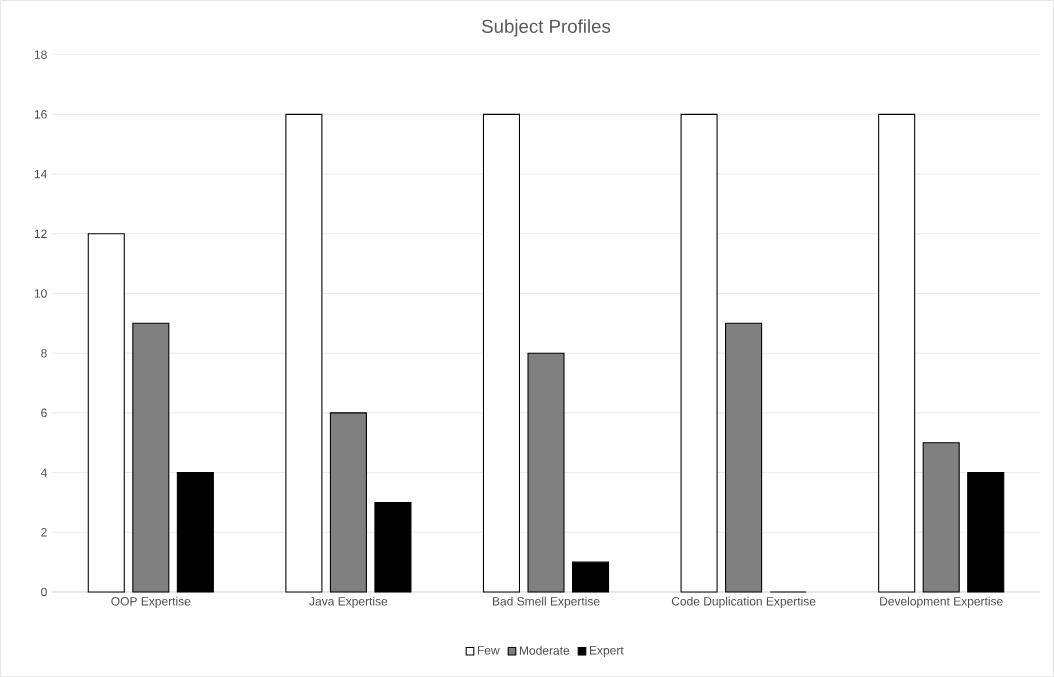 This screenshot has height=677, width=1054. I want to click on x-tick-label: Code Duplication Expertise, so click(743, 602).